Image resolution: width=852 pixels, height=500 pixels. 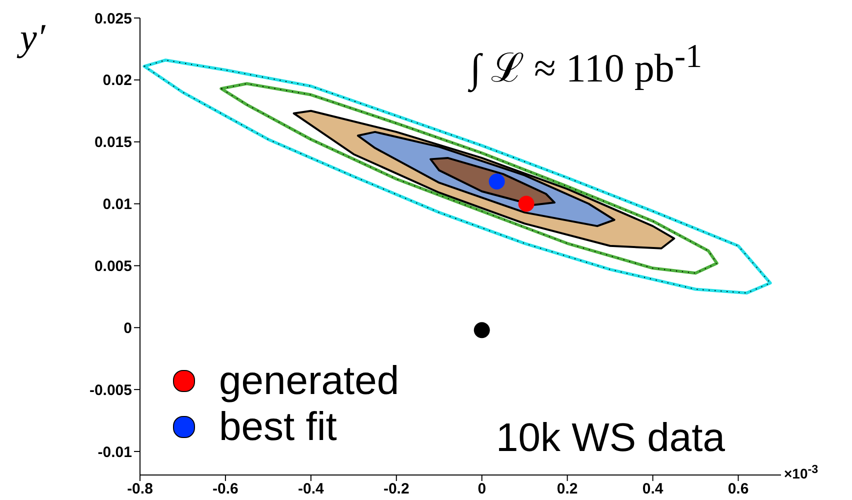 What do you see at coordinates (128, 328) in the screenshot?
I see `y-tick-label: 0` at bounding box center [128, 328].